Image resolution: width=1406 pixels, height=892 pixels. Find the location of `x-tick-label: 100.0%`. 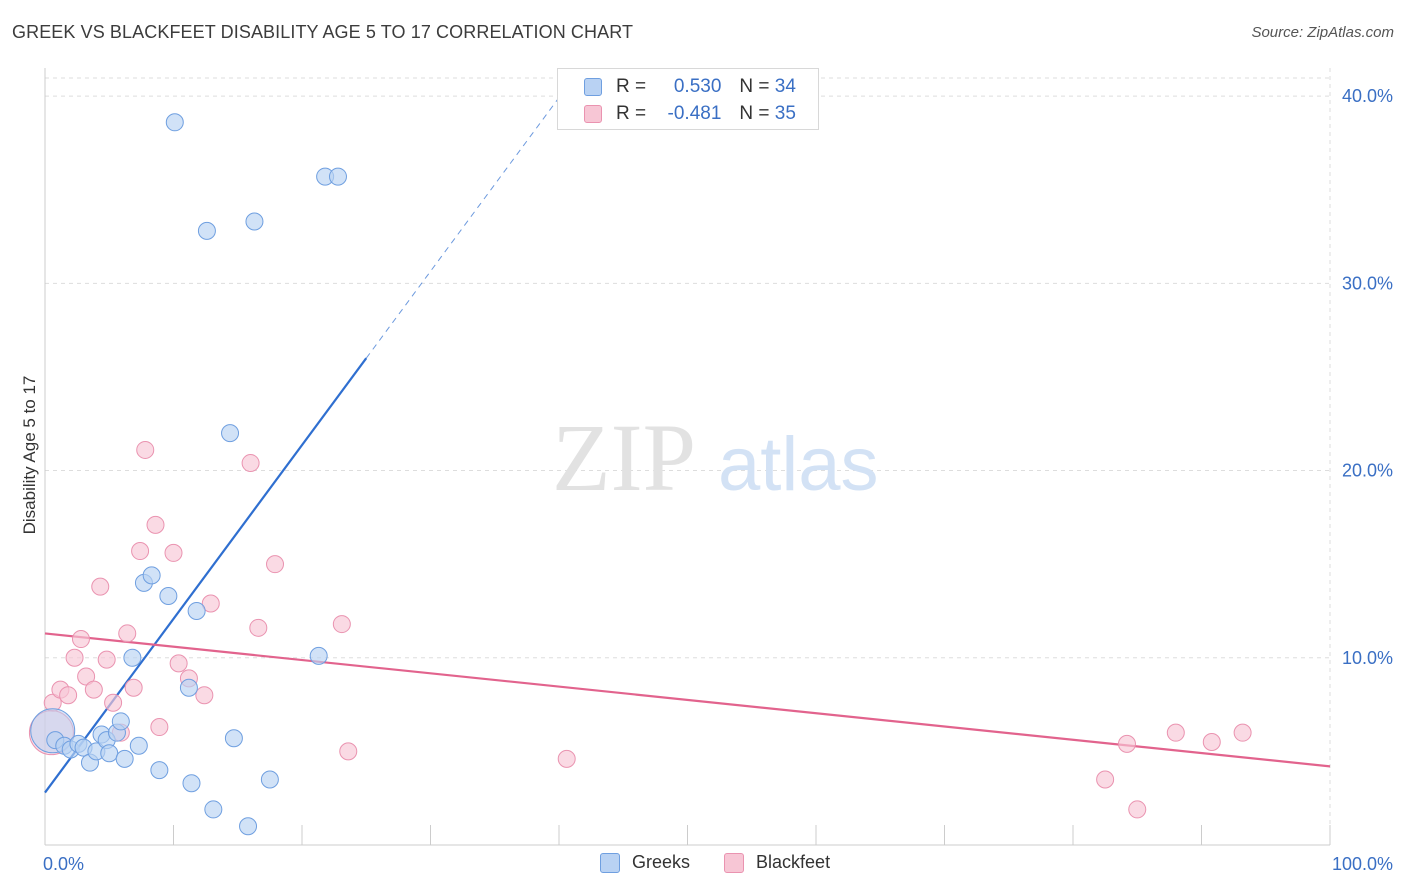

x-tick-label: 100.0% is located at coordinates (1362, 864).